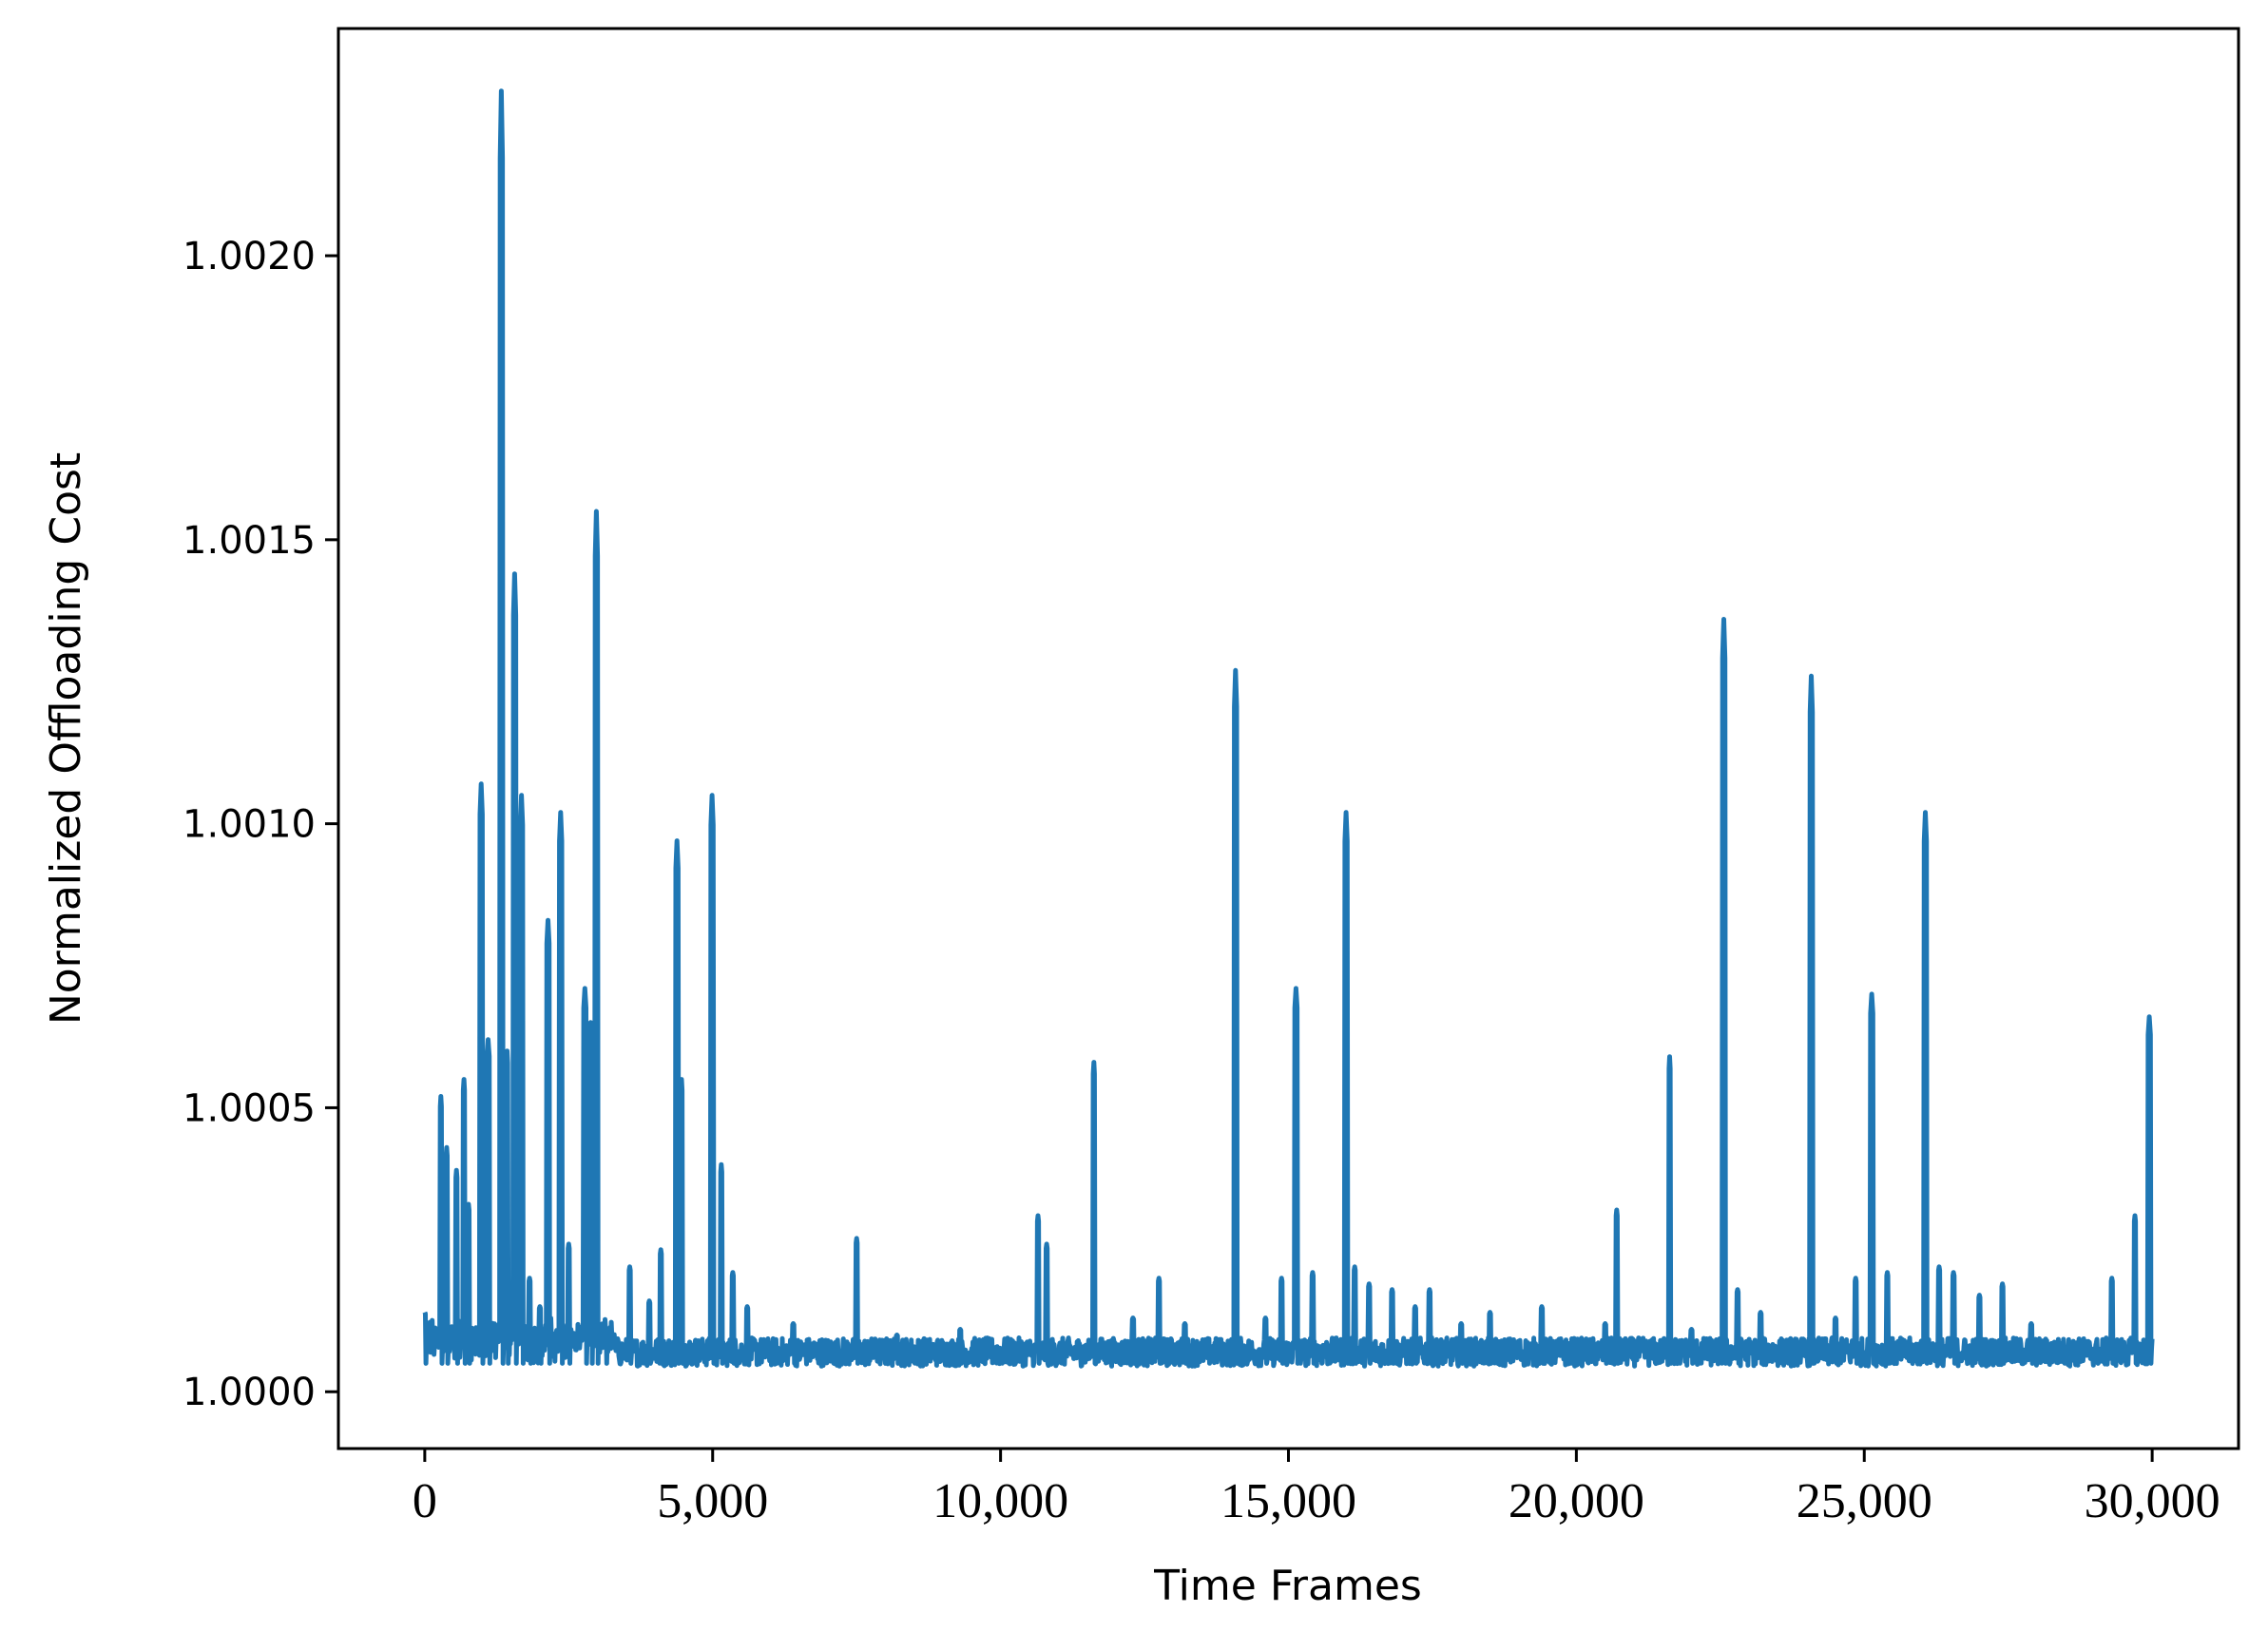 This screenshot has width=2268, height=1632. What do you see at coordinates (249, 256) in the screenshot?
I see `y-tick-label: 1.0020` at bounding box center [249, 256].